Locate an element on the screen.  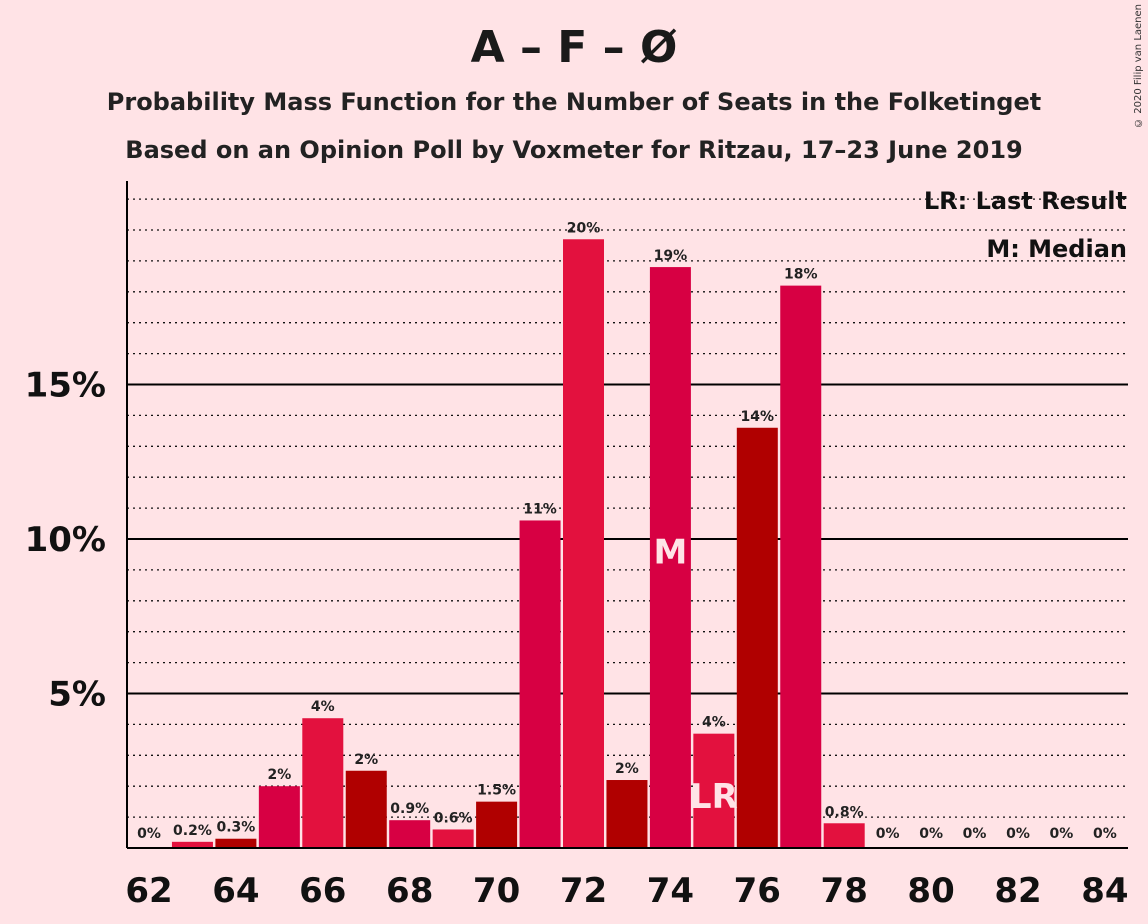
legend-last-result: LR: Last Result is located at coordinates (1025, 201).